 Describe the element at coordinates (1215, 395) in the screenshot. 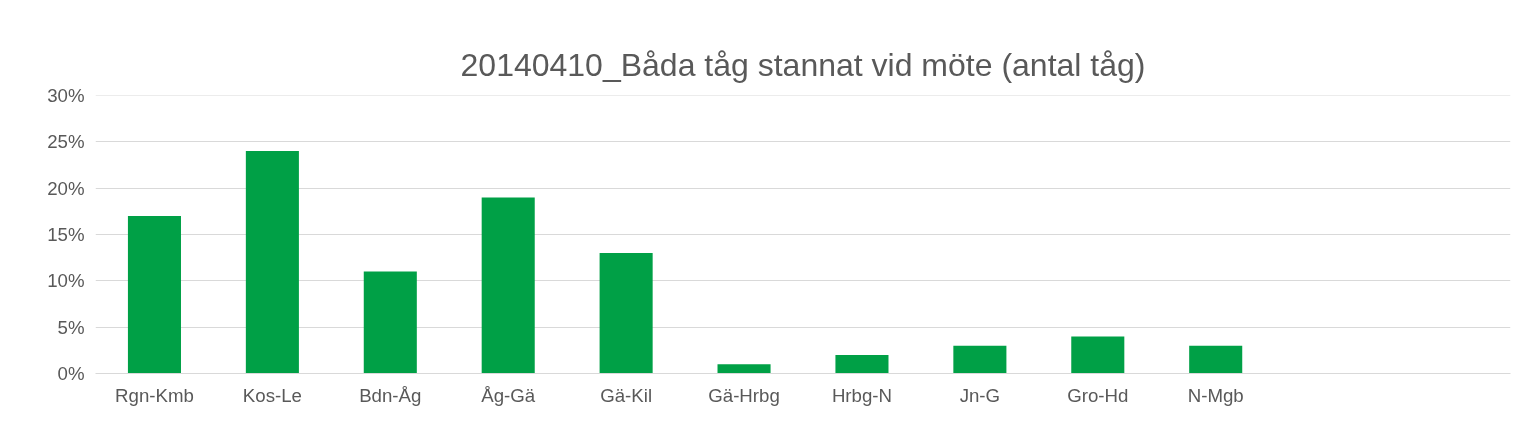

I see `x-tick-label: N-Mgb` at that location.